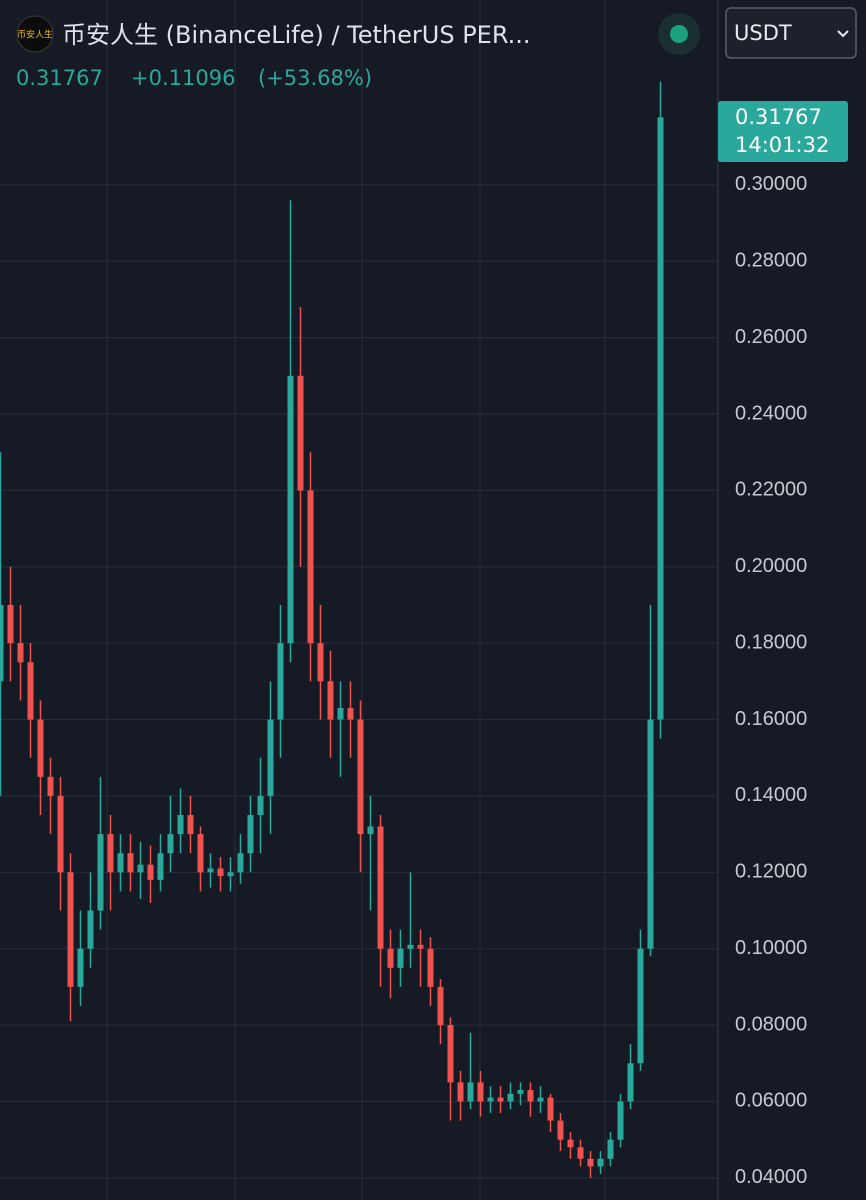 This screenshot has height=1200, width=866. What do you see at coordinates (843, 34) in the screenshot?
I see `dropdown-arrow` at bounding box center [843, 34].